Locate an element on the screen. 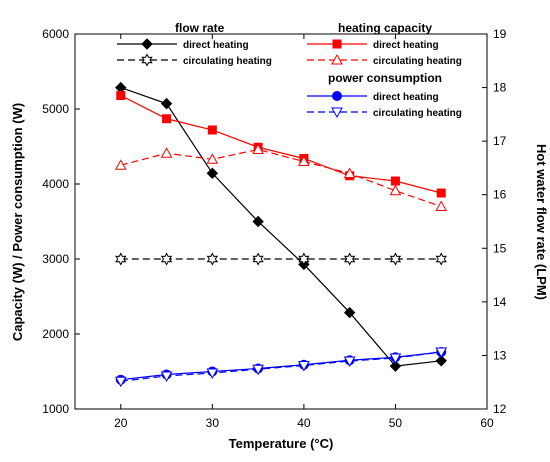  left-tick-label: 6000 is located at coordinates (55, 34).